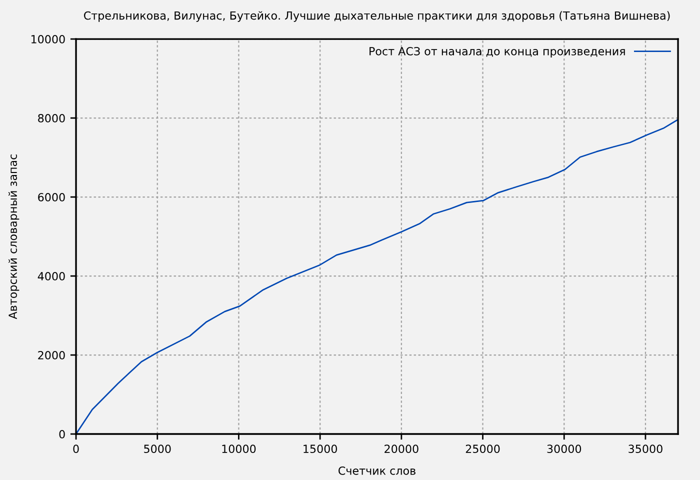 This screenshot has height=480, width=700. I want to click on x-tick-label: 20000, so click(401, 449).